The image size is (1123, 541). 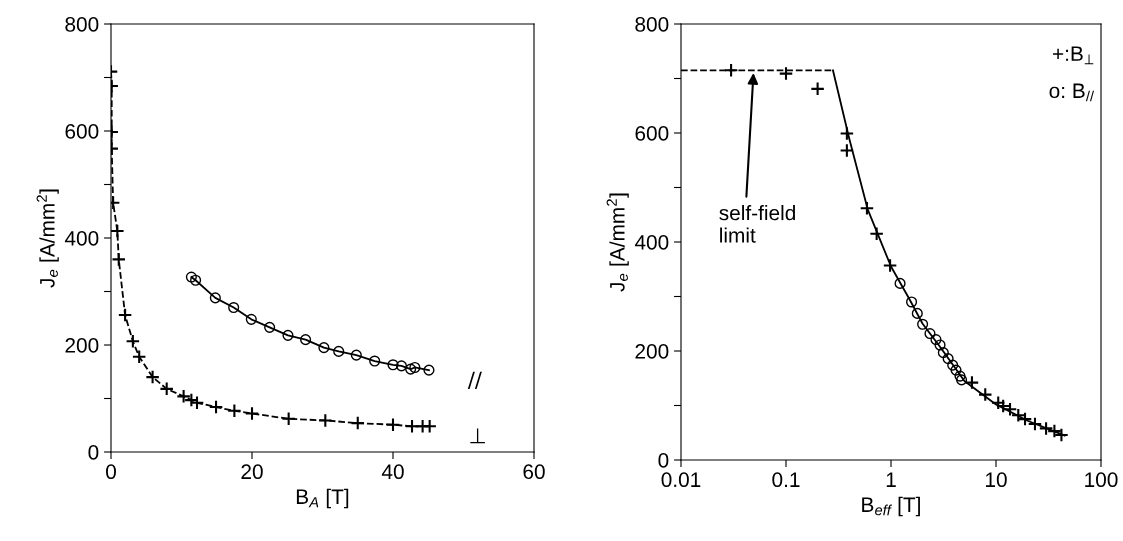 I want to click on x-axis-title: B$_{A}$ [T], so click(x=322, y=498).